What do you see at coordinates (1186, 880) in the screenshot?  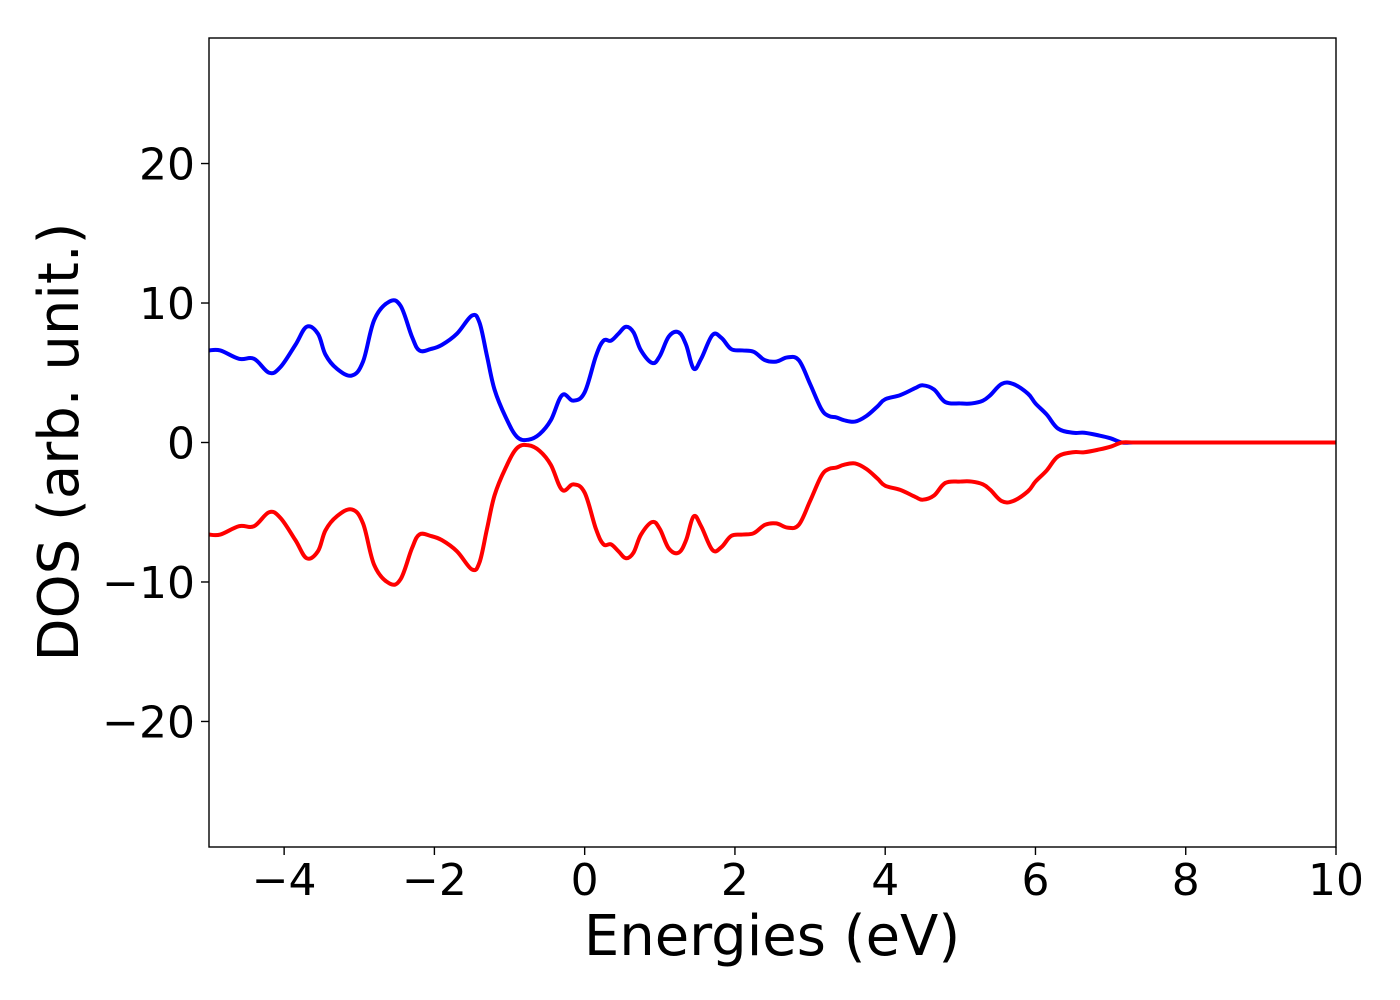 I see `x-tick-label: 8` at bounding box center [1186, 880].